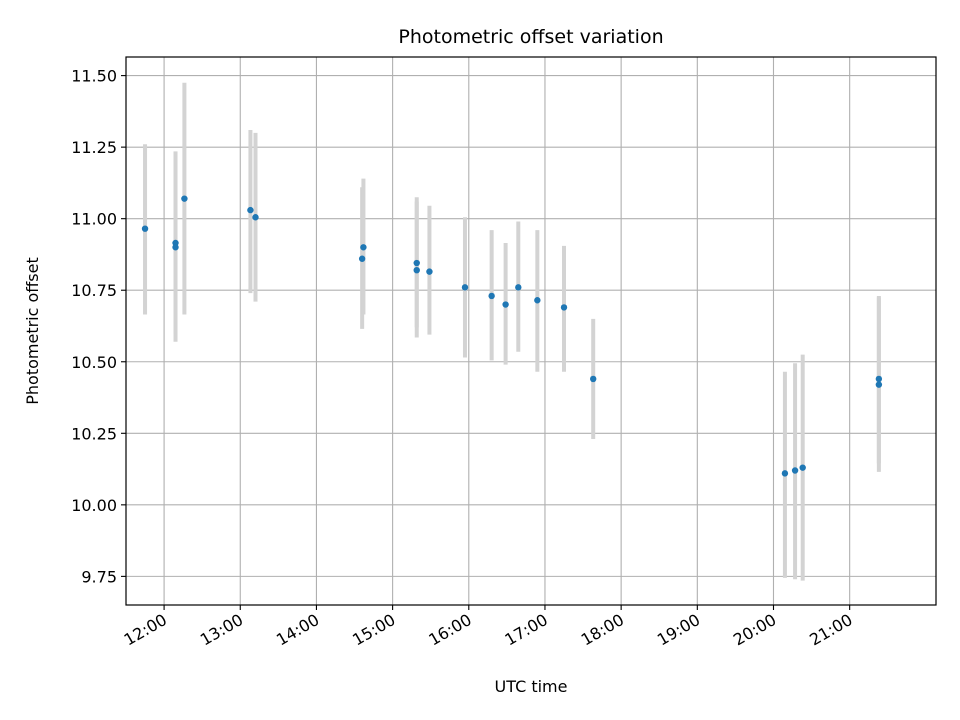 The image size is (960, 720). Describe the element at coordinates (94, 505) in the screenshot. I see `y-tick-label: 10.00` at that location.